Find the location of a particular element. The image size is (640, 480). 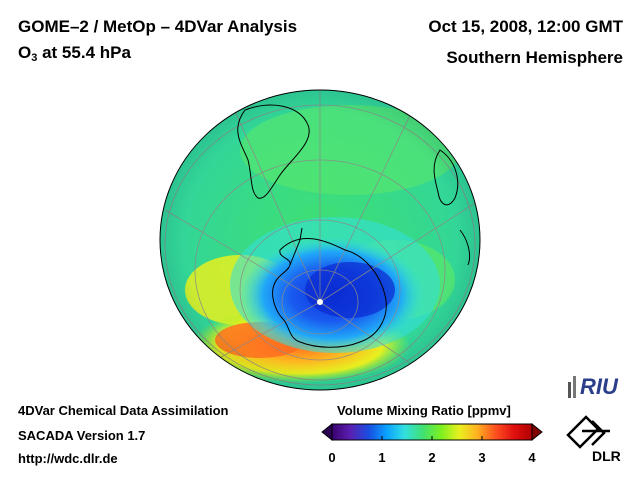

map-subtitle: O3 at 55.4 hPa is located at coordinates (74, 53).